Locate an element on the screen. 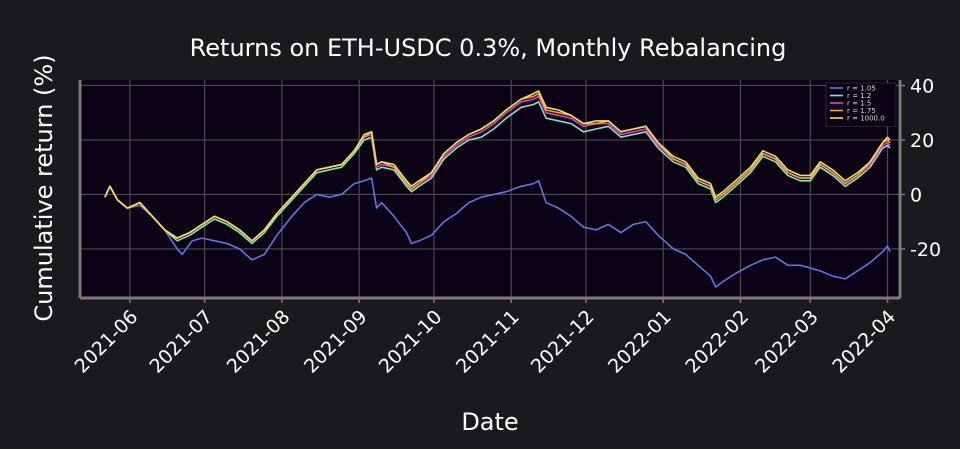 The height and width of the screenshot is (449, 960). y-axis-ticks: 40 20 0 -20 is located at coordinates (920, 168).